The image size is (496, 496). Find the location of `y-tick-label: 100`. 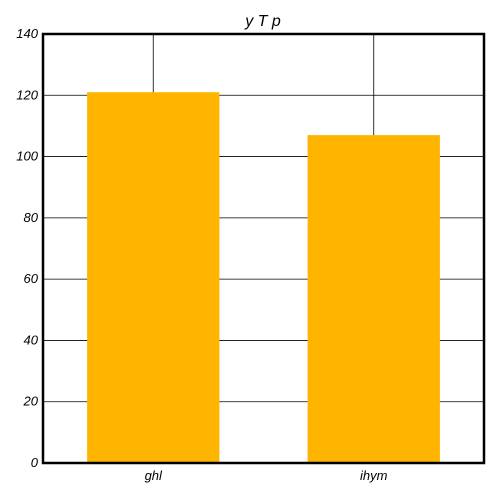

y-tick-label: 100 is located at coordinates (27, 156).